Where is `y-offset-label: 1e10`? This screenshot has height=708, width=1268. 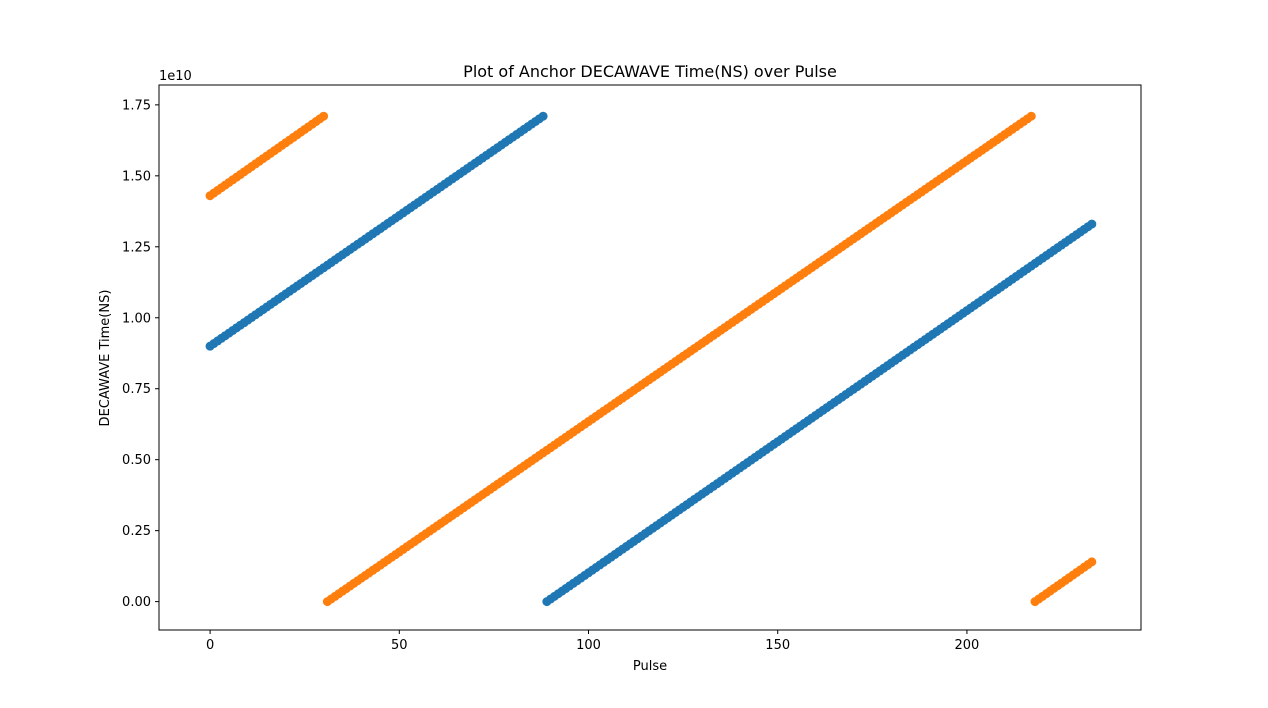
y-offset-label: 1e10 is located at coordinates (175, 76).